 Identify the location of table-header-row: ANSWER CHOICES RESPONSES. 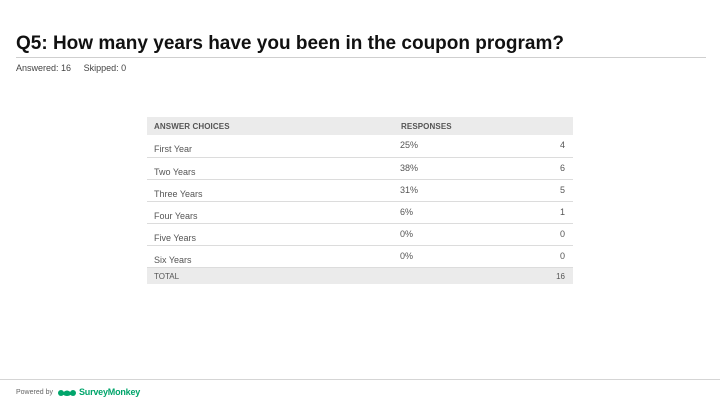
(360, 126).